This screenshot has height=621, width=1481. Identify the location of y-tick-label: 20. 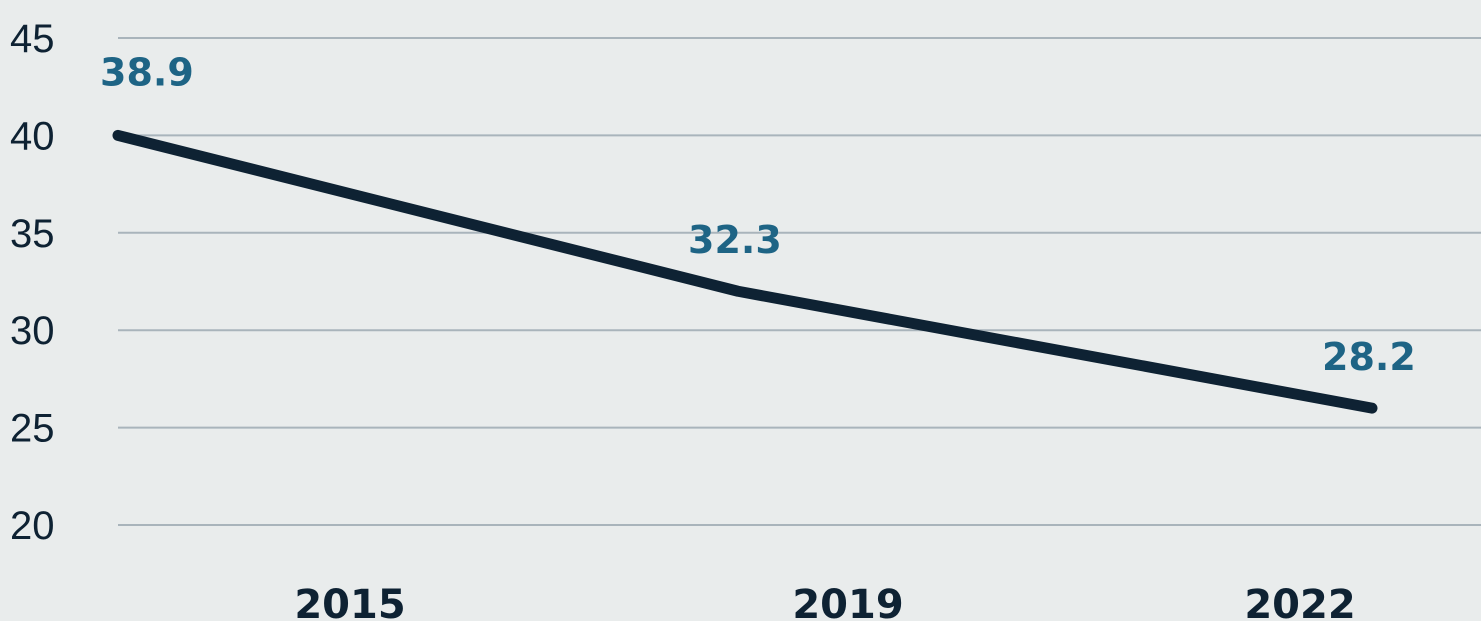
(32, 526).